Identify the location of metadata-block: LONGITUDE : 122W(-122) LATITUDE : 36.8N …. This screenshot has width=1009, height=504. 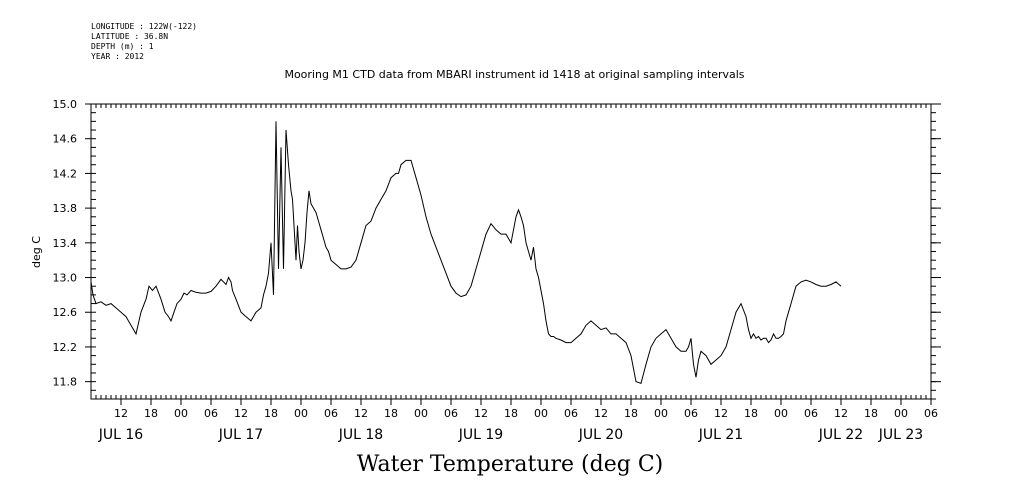
(144, 42).